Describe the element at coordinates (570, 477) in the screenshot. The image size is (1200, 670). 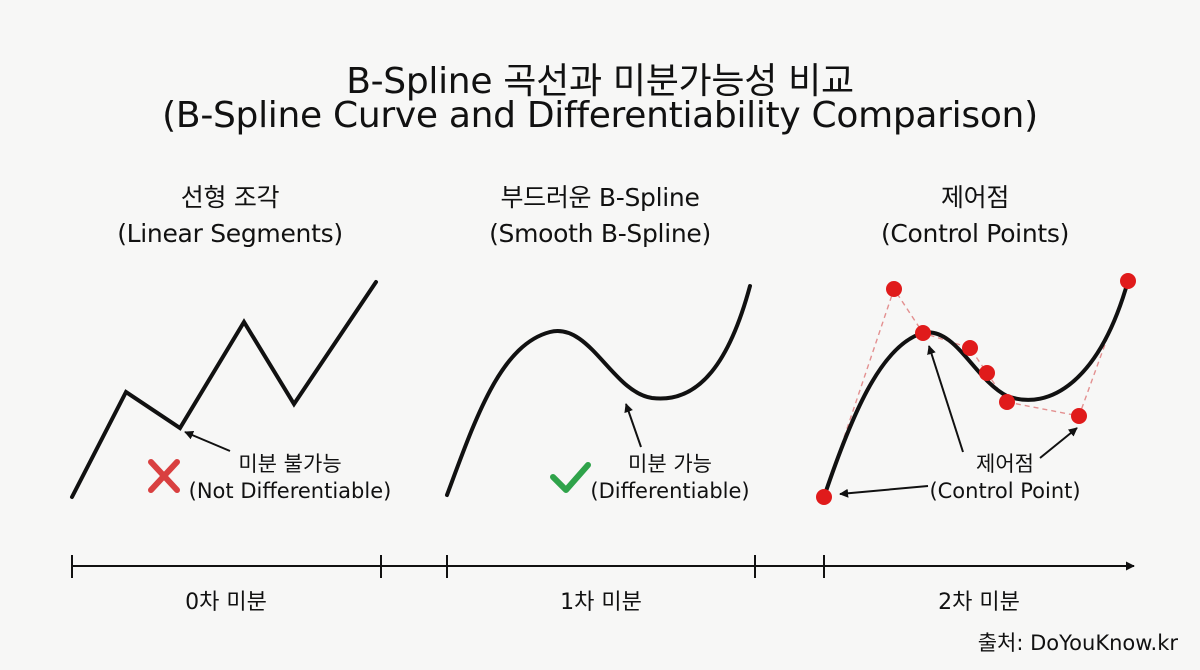
I see `check-icon` at that location.